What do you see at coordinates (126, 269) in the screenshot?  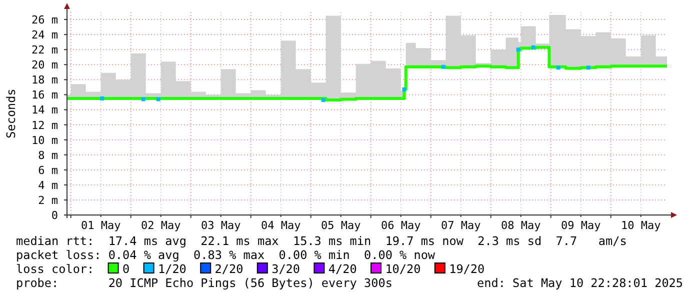 I see `legend-label: 0` at bounding box center [126, 269].